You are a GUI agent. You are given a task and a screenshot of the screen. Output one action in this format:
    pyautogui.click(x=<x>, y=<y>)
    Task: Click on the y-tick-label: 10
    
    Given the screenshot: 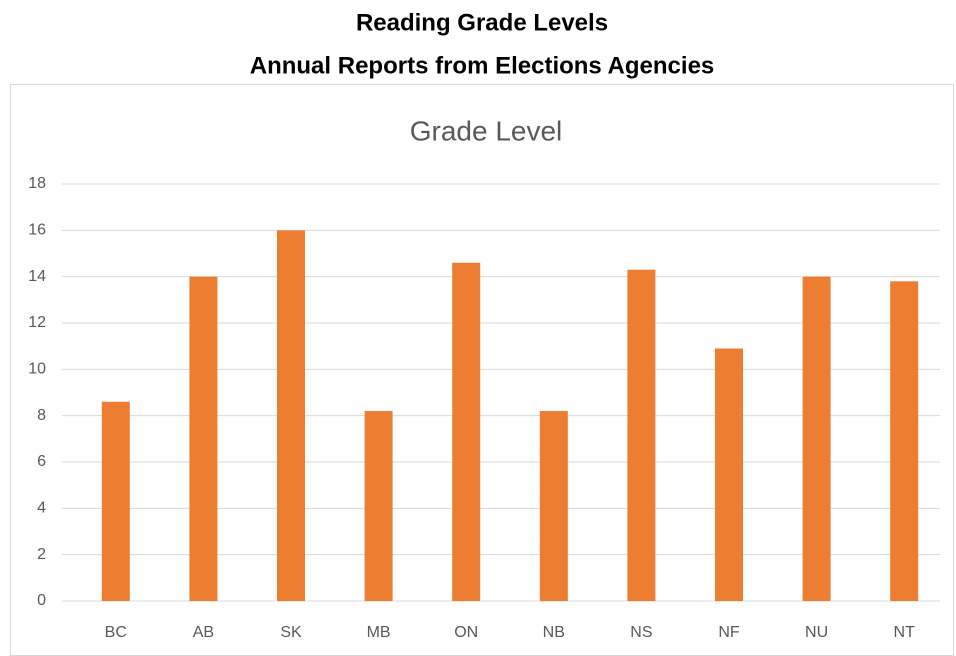 What is the action you would take?
    pyautogui.click(x=37, y=369)
    